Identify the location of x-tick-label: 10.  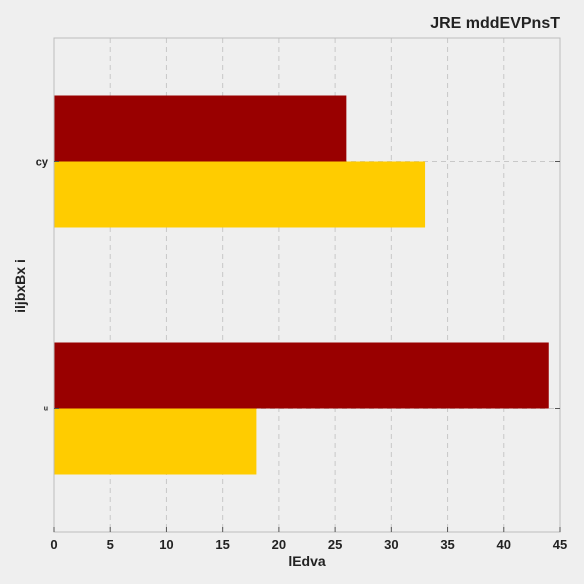
(166, 544).